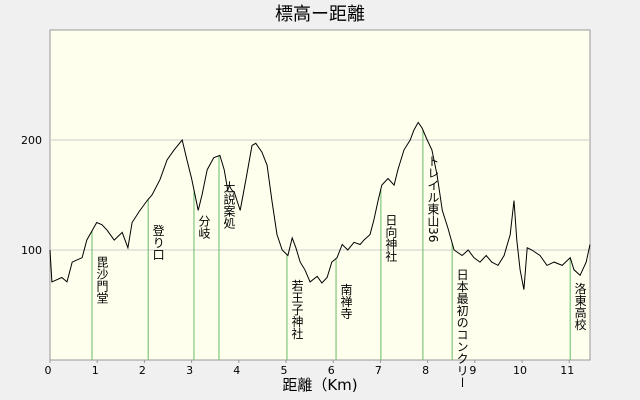 The width and height of the screenshot is (640, 400). I want to click on landmark-label: 南禅寺, so click(346, 300).